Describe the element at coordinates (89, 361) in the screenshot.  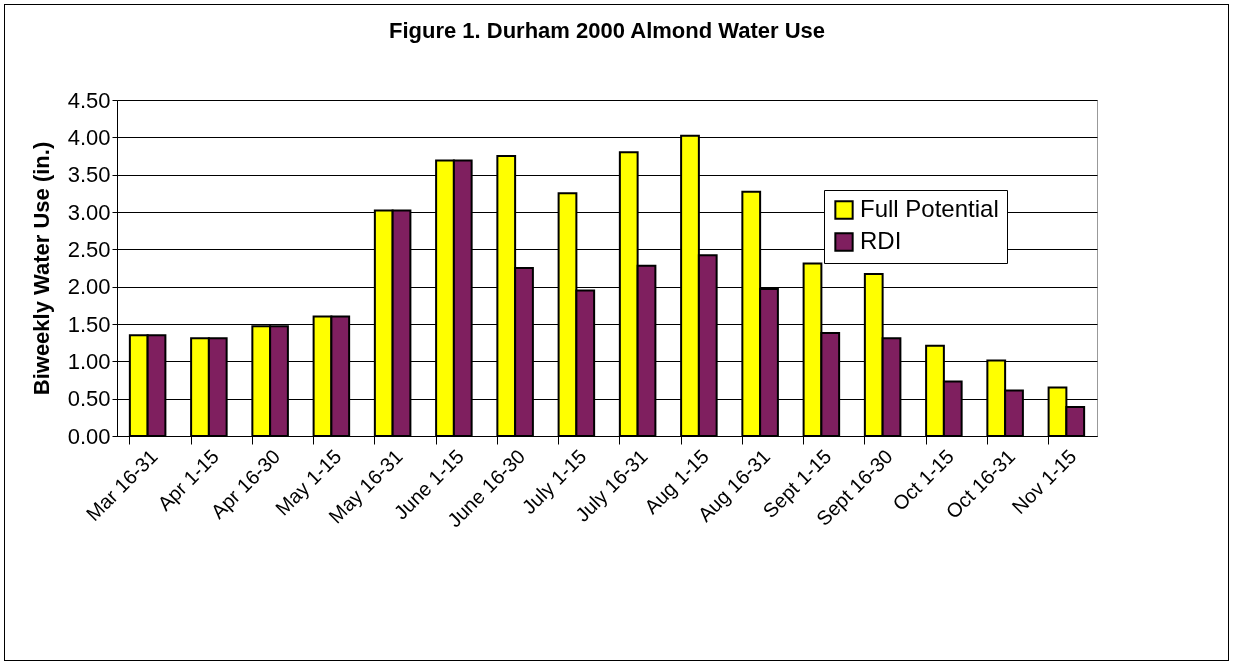
I see `y-tick-label: 1.00` at that location.